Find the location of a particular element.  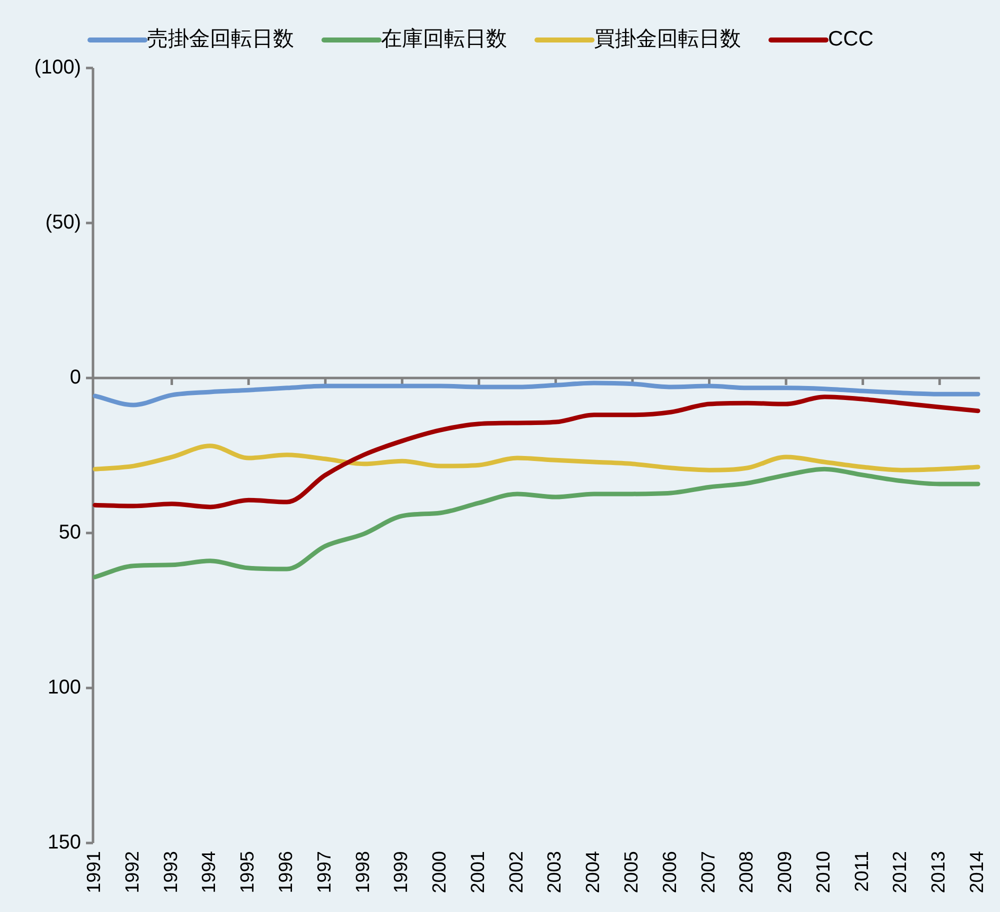

y-tick-label: (50) is located at coordinates (63, 222).